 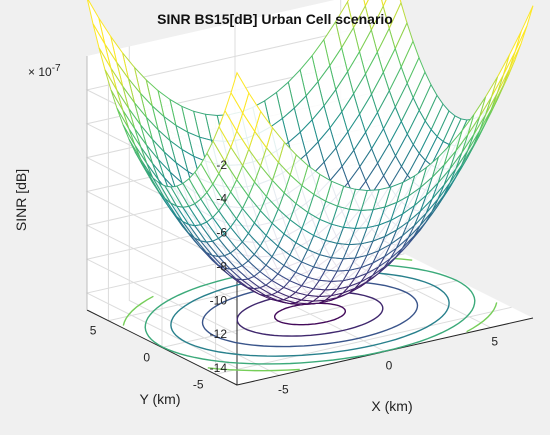 I want to click on y-tick-label: -5, so click(x=198, y=384).